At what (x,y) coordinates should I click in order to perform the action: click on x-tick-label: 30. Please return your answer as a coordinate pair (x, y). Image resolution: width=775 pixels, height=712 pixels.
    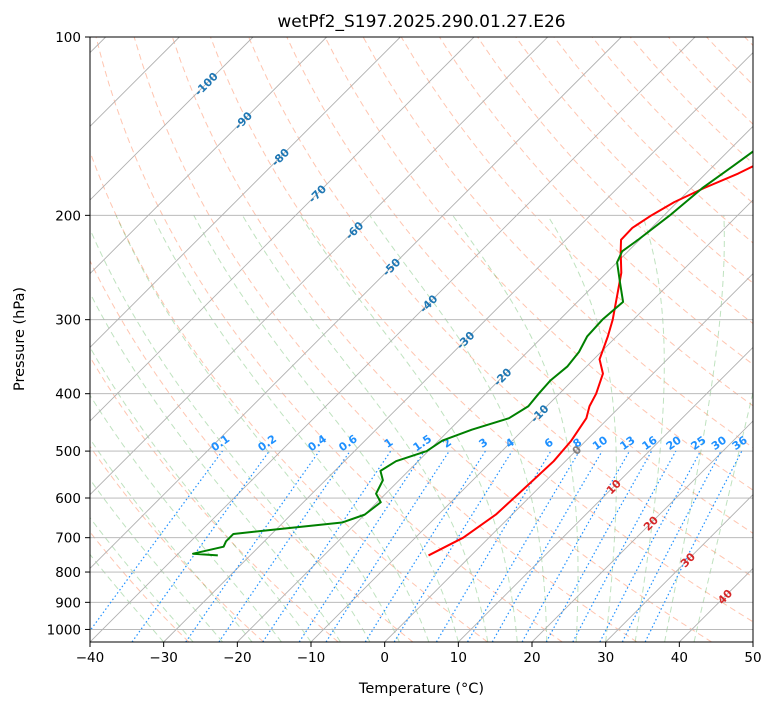
    Looking at the image, I should click on (605, 658).